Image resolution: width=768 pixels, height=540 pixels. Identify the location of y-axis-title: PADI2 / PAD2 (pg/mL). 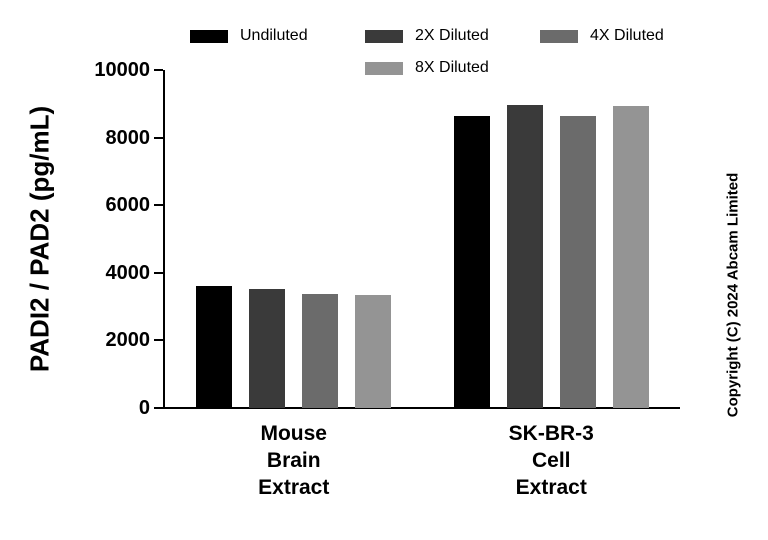
(39, 239).